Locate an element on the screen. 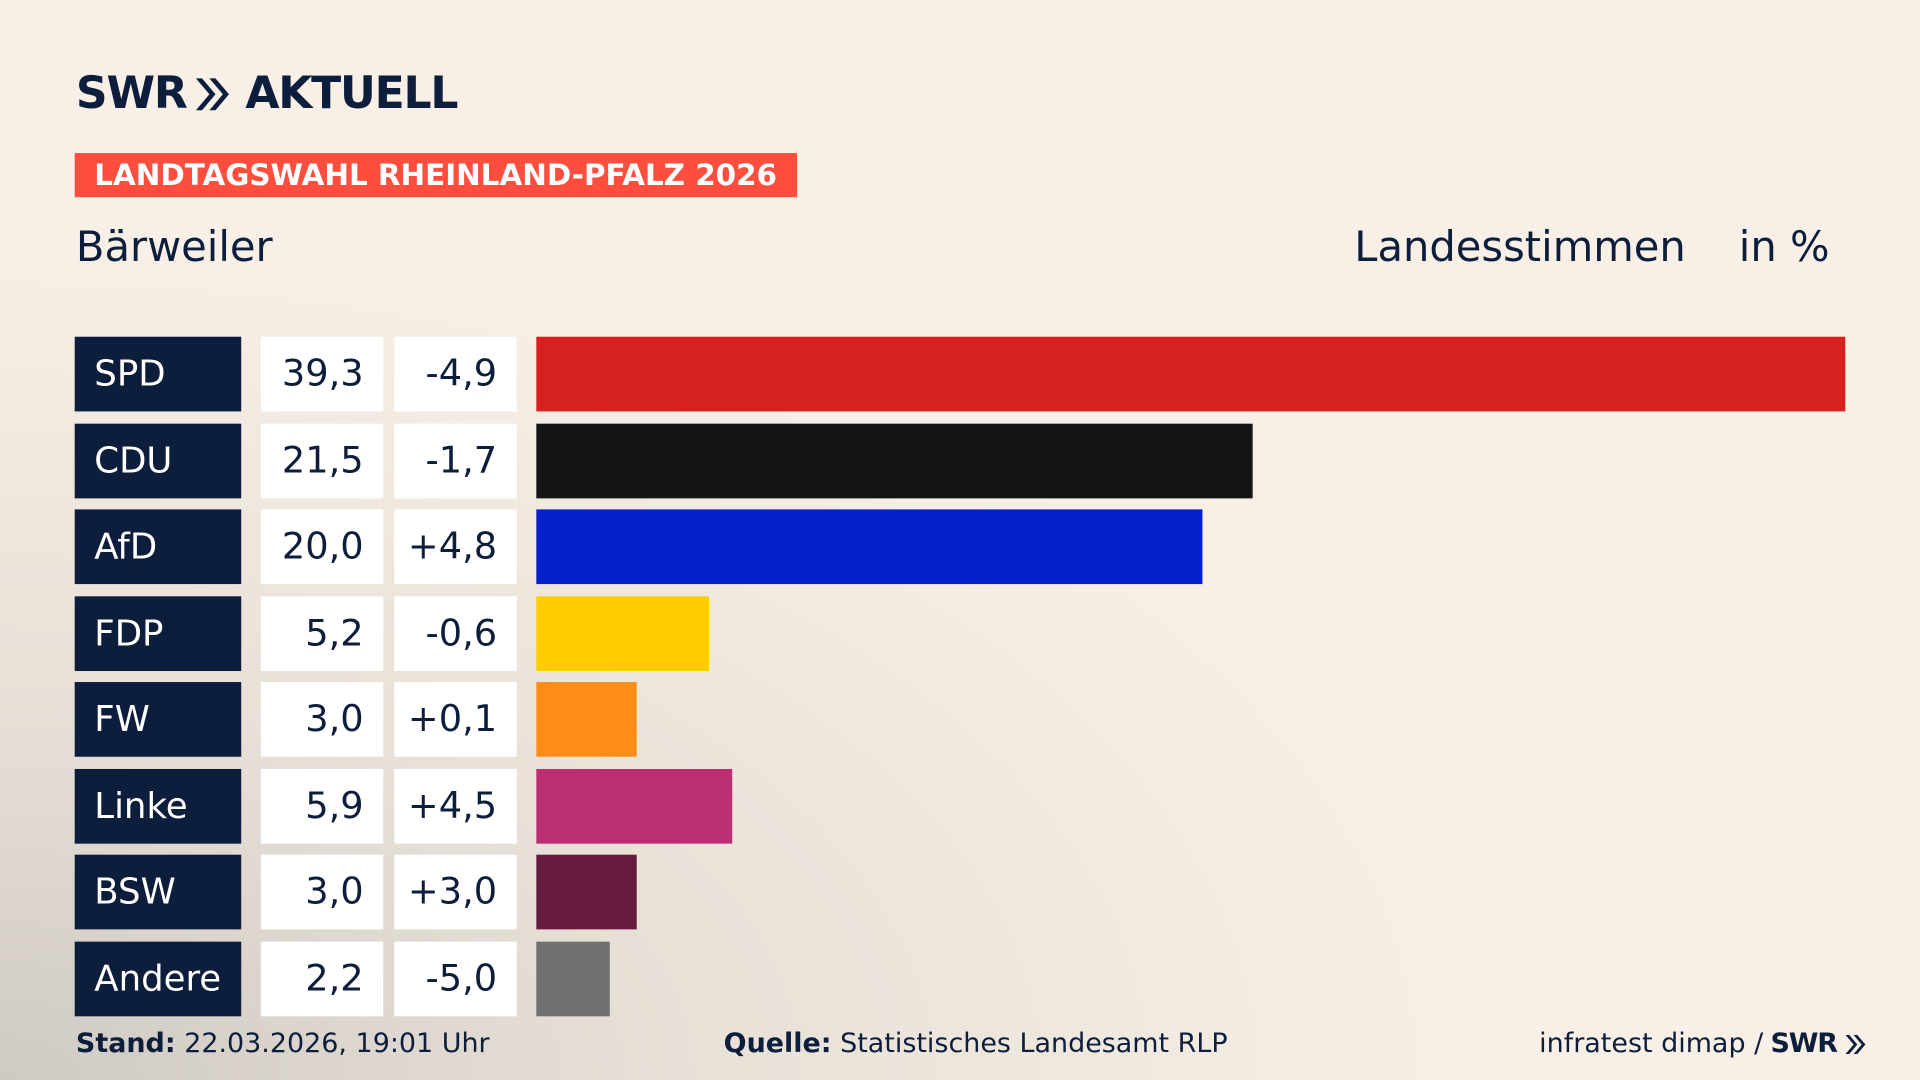 This screenshot has height=1080, width=1920. credit-text: infratest dimap / is located at coordinates (1651, 1044).